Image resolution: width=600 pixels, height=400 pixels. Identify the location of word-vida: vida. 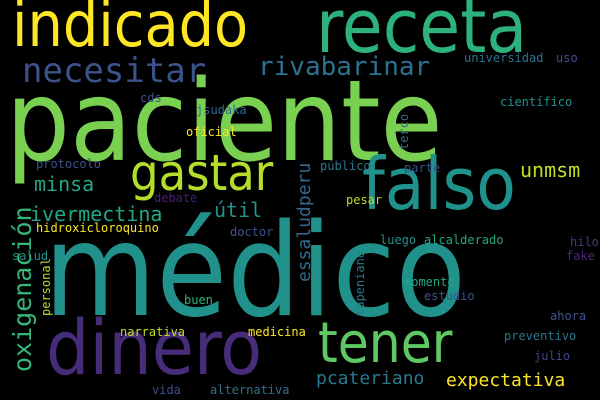
(166, 390).